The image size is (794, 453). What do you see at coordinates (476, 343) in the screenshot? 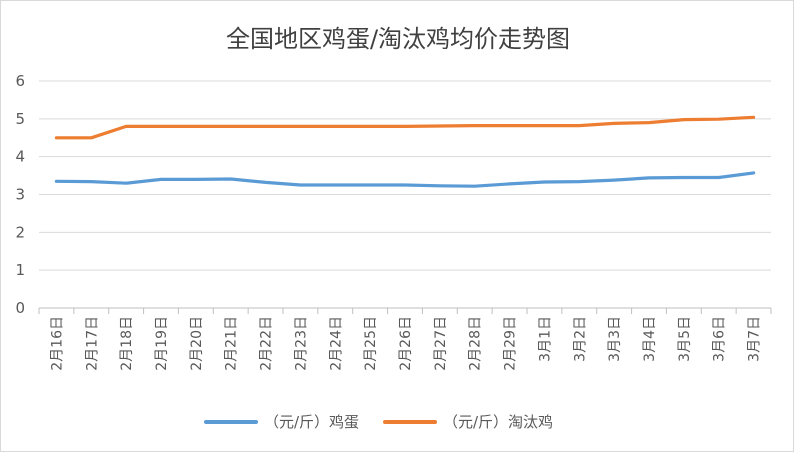
I see `x-tick-label: 2月28日` at bounding box center [476, 343].